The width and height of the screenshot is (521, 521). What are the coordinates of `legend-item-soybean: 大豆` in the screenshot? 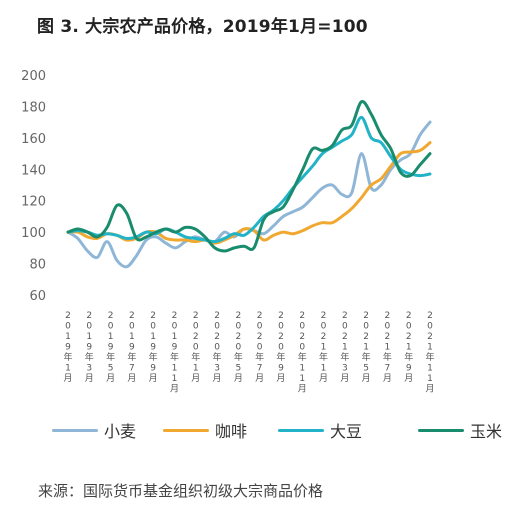 It's located at (320, 430).